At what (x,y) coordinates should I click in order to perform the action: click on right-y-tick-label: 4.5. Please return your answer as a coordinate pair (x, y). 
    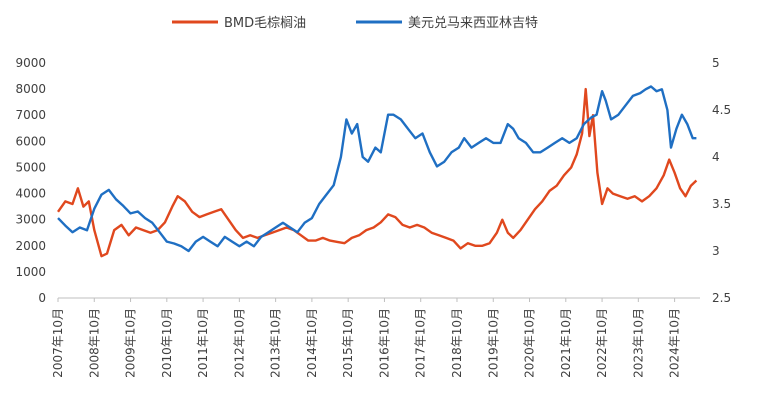
    Looking at the image, I should click on (721, 110).